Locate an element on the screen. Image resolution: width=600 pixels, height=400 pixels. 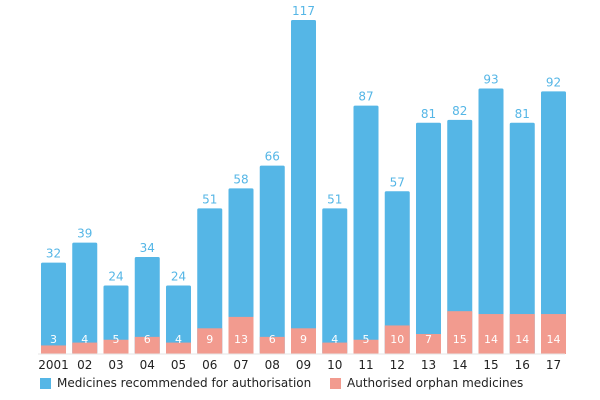
label-total-06: 51 is located at coordinates (209, 199).